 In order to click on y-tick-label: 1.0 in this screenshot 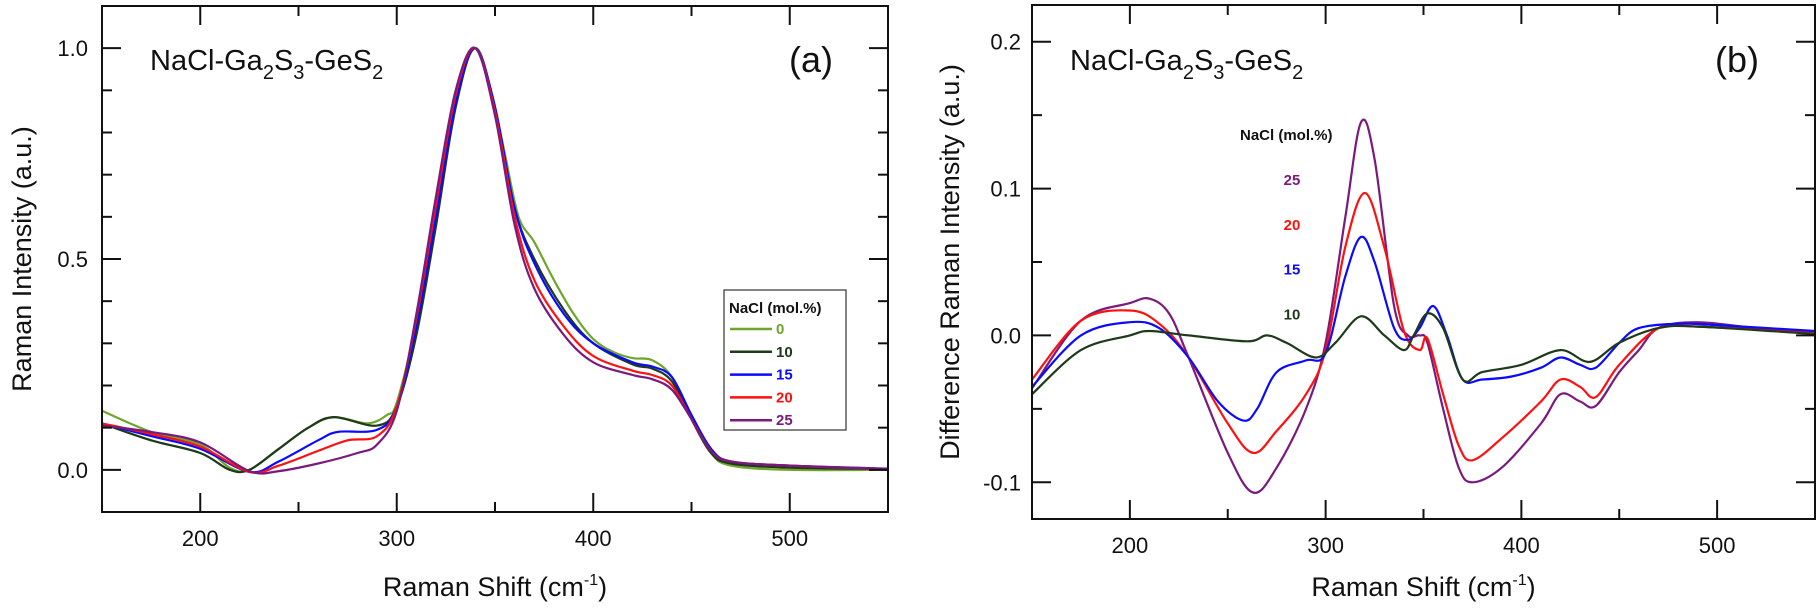, I will do `click(72, 48)`.